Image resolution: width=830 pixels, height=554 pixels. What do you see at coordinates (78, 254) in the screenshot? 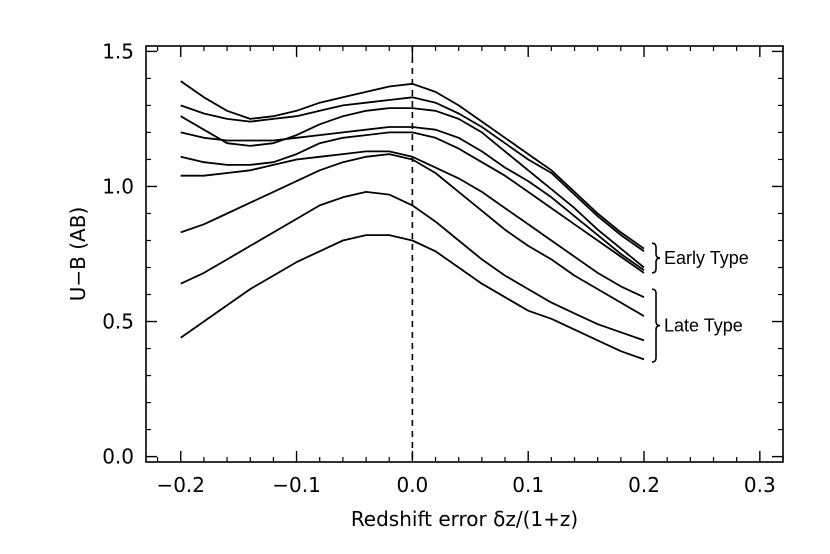
I see `y-axis-label: U−B (AB)` at bounding box center [78, 254].